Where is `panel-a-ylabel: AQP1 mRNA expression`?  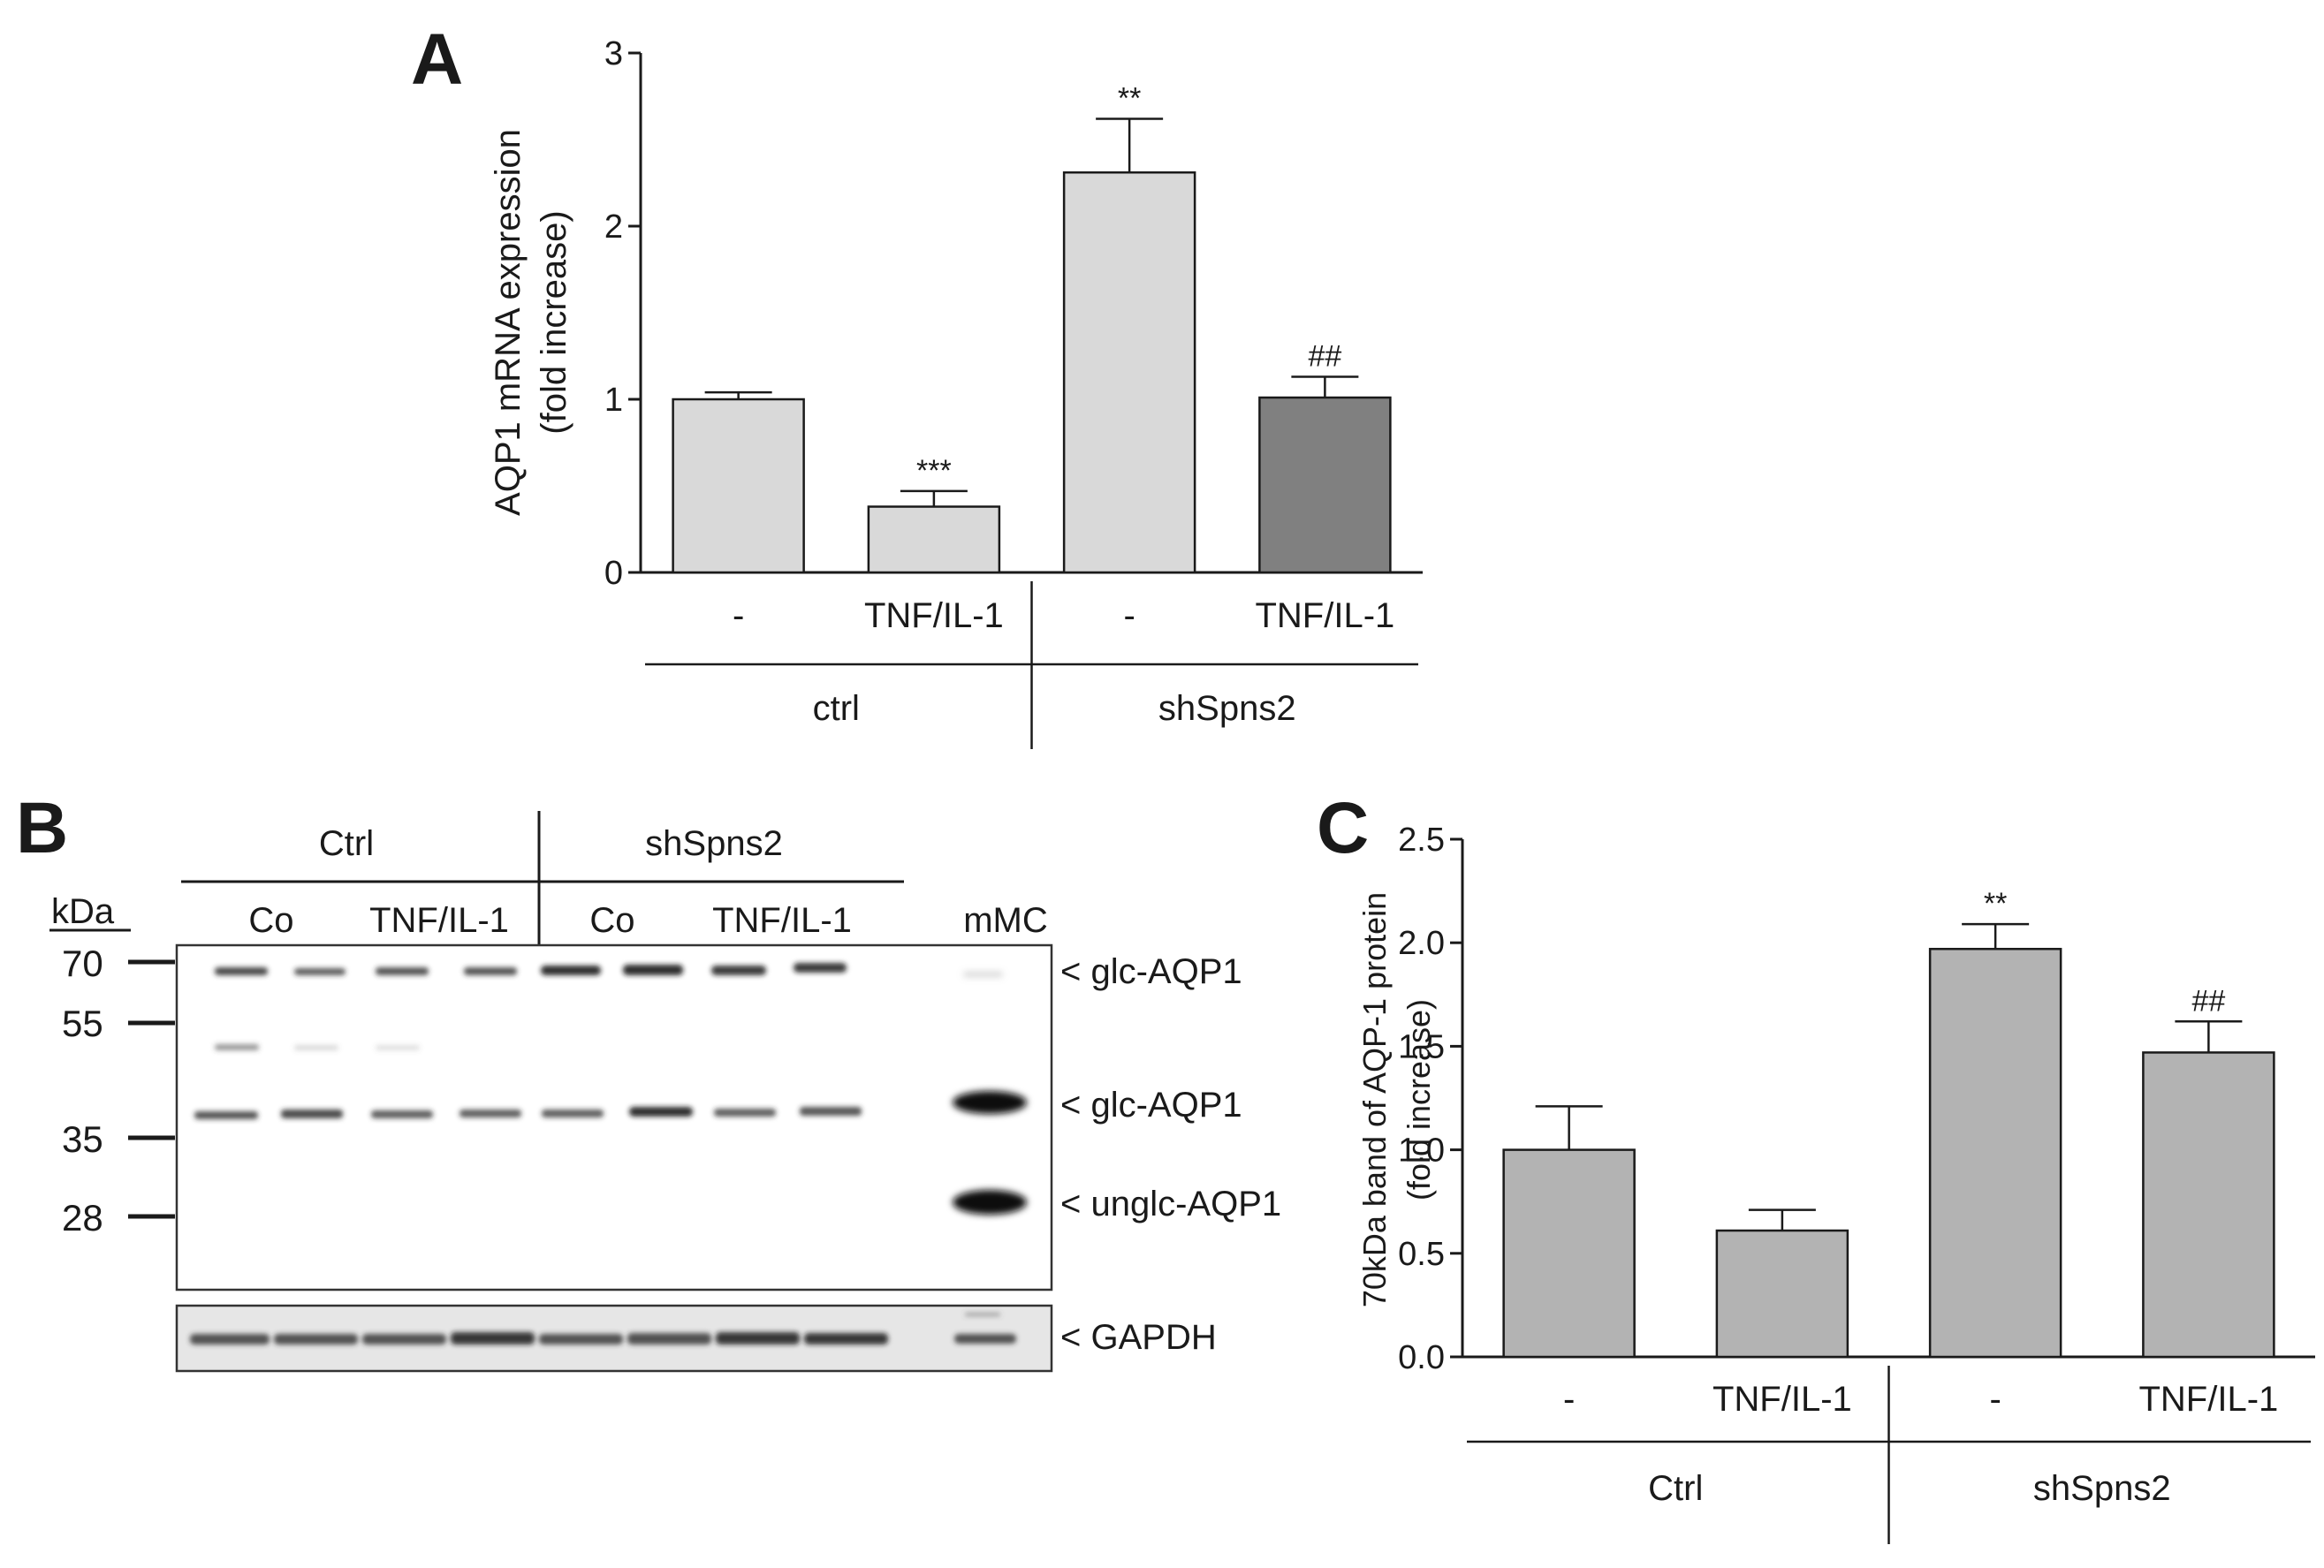 panel-a-ylabel: AQP1 mRNA expression is located at coordinates (509, 322).